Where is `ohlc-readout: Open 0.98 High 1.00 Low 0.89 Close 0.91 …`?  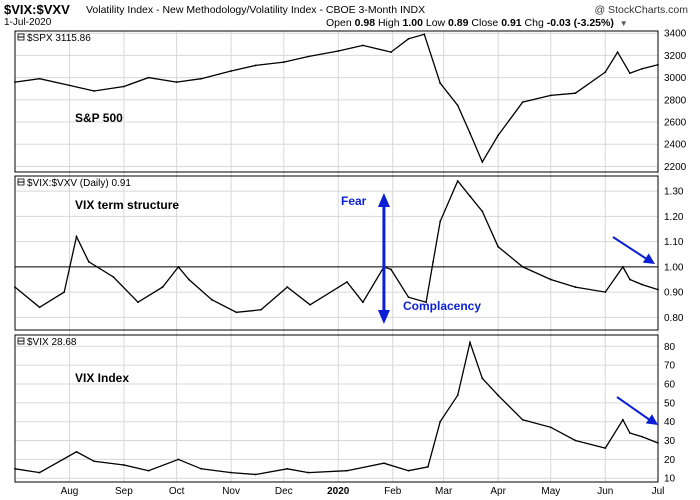
ohlc-readout: Open 0.98 High 1.00 Low 0.89 Close 0.91 … is located at coordinates (477, 23).